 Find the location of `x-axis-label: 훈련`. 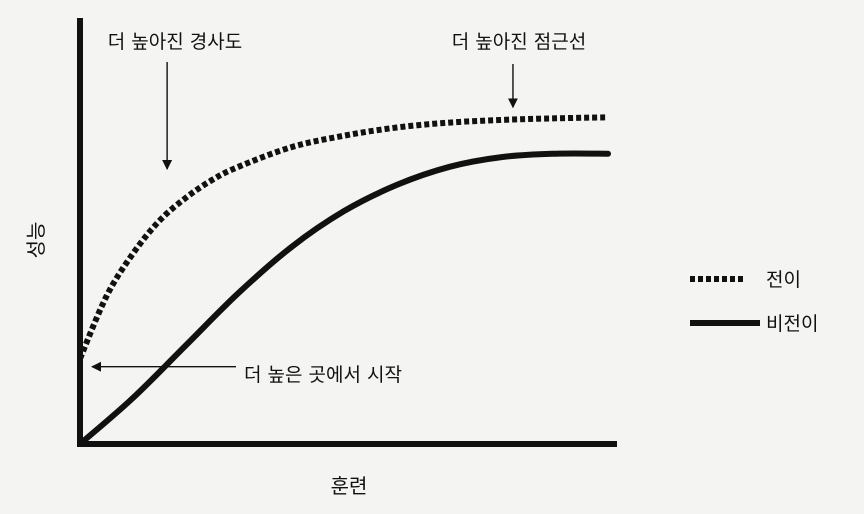

x-axis-label: 훈련 is located at coordinates (349, 486).